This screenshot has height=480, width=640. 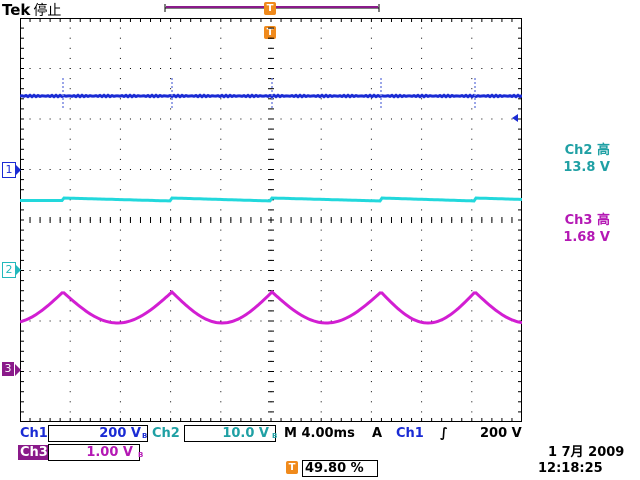 What do you see at coordinates (16, 10) in the screenshot?
I see `brand-text: Tek` at bounding box center [16, 10].